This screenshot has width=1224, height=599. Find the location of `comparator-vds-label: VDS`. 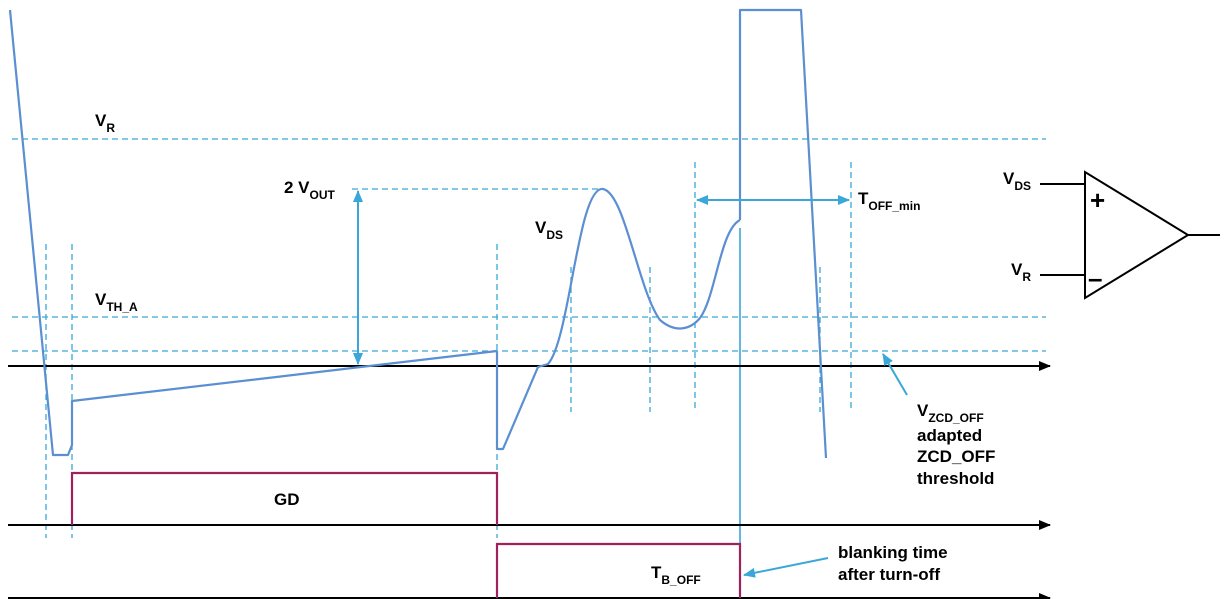

comparator-vds-label: VDS is located at coordinates (1017, 181).